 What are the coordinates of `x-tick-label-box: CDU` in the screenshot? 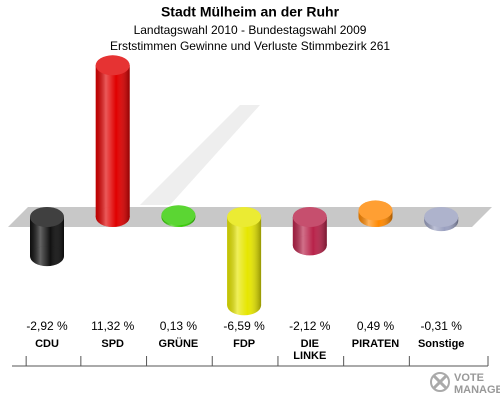 It's located at (47, 344).